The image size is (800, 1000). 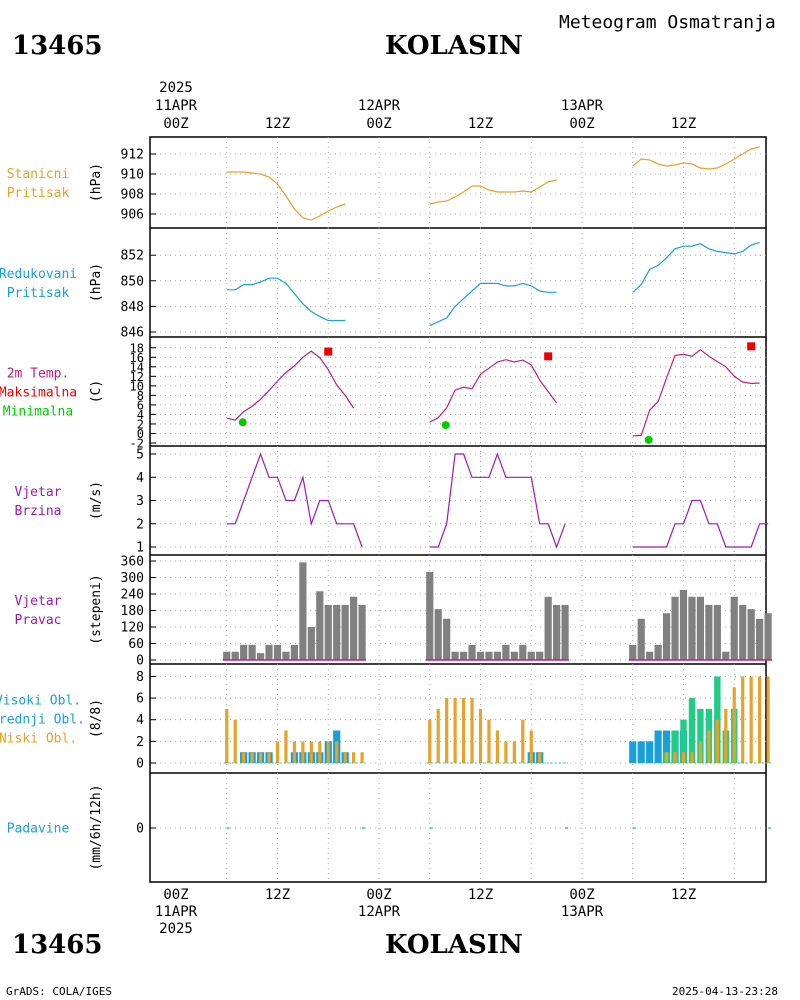 What do you see at coordinates (140, 478) in the screenshot?
I see `y-tick-label-p4: 4` at bounding box center [140, 478].